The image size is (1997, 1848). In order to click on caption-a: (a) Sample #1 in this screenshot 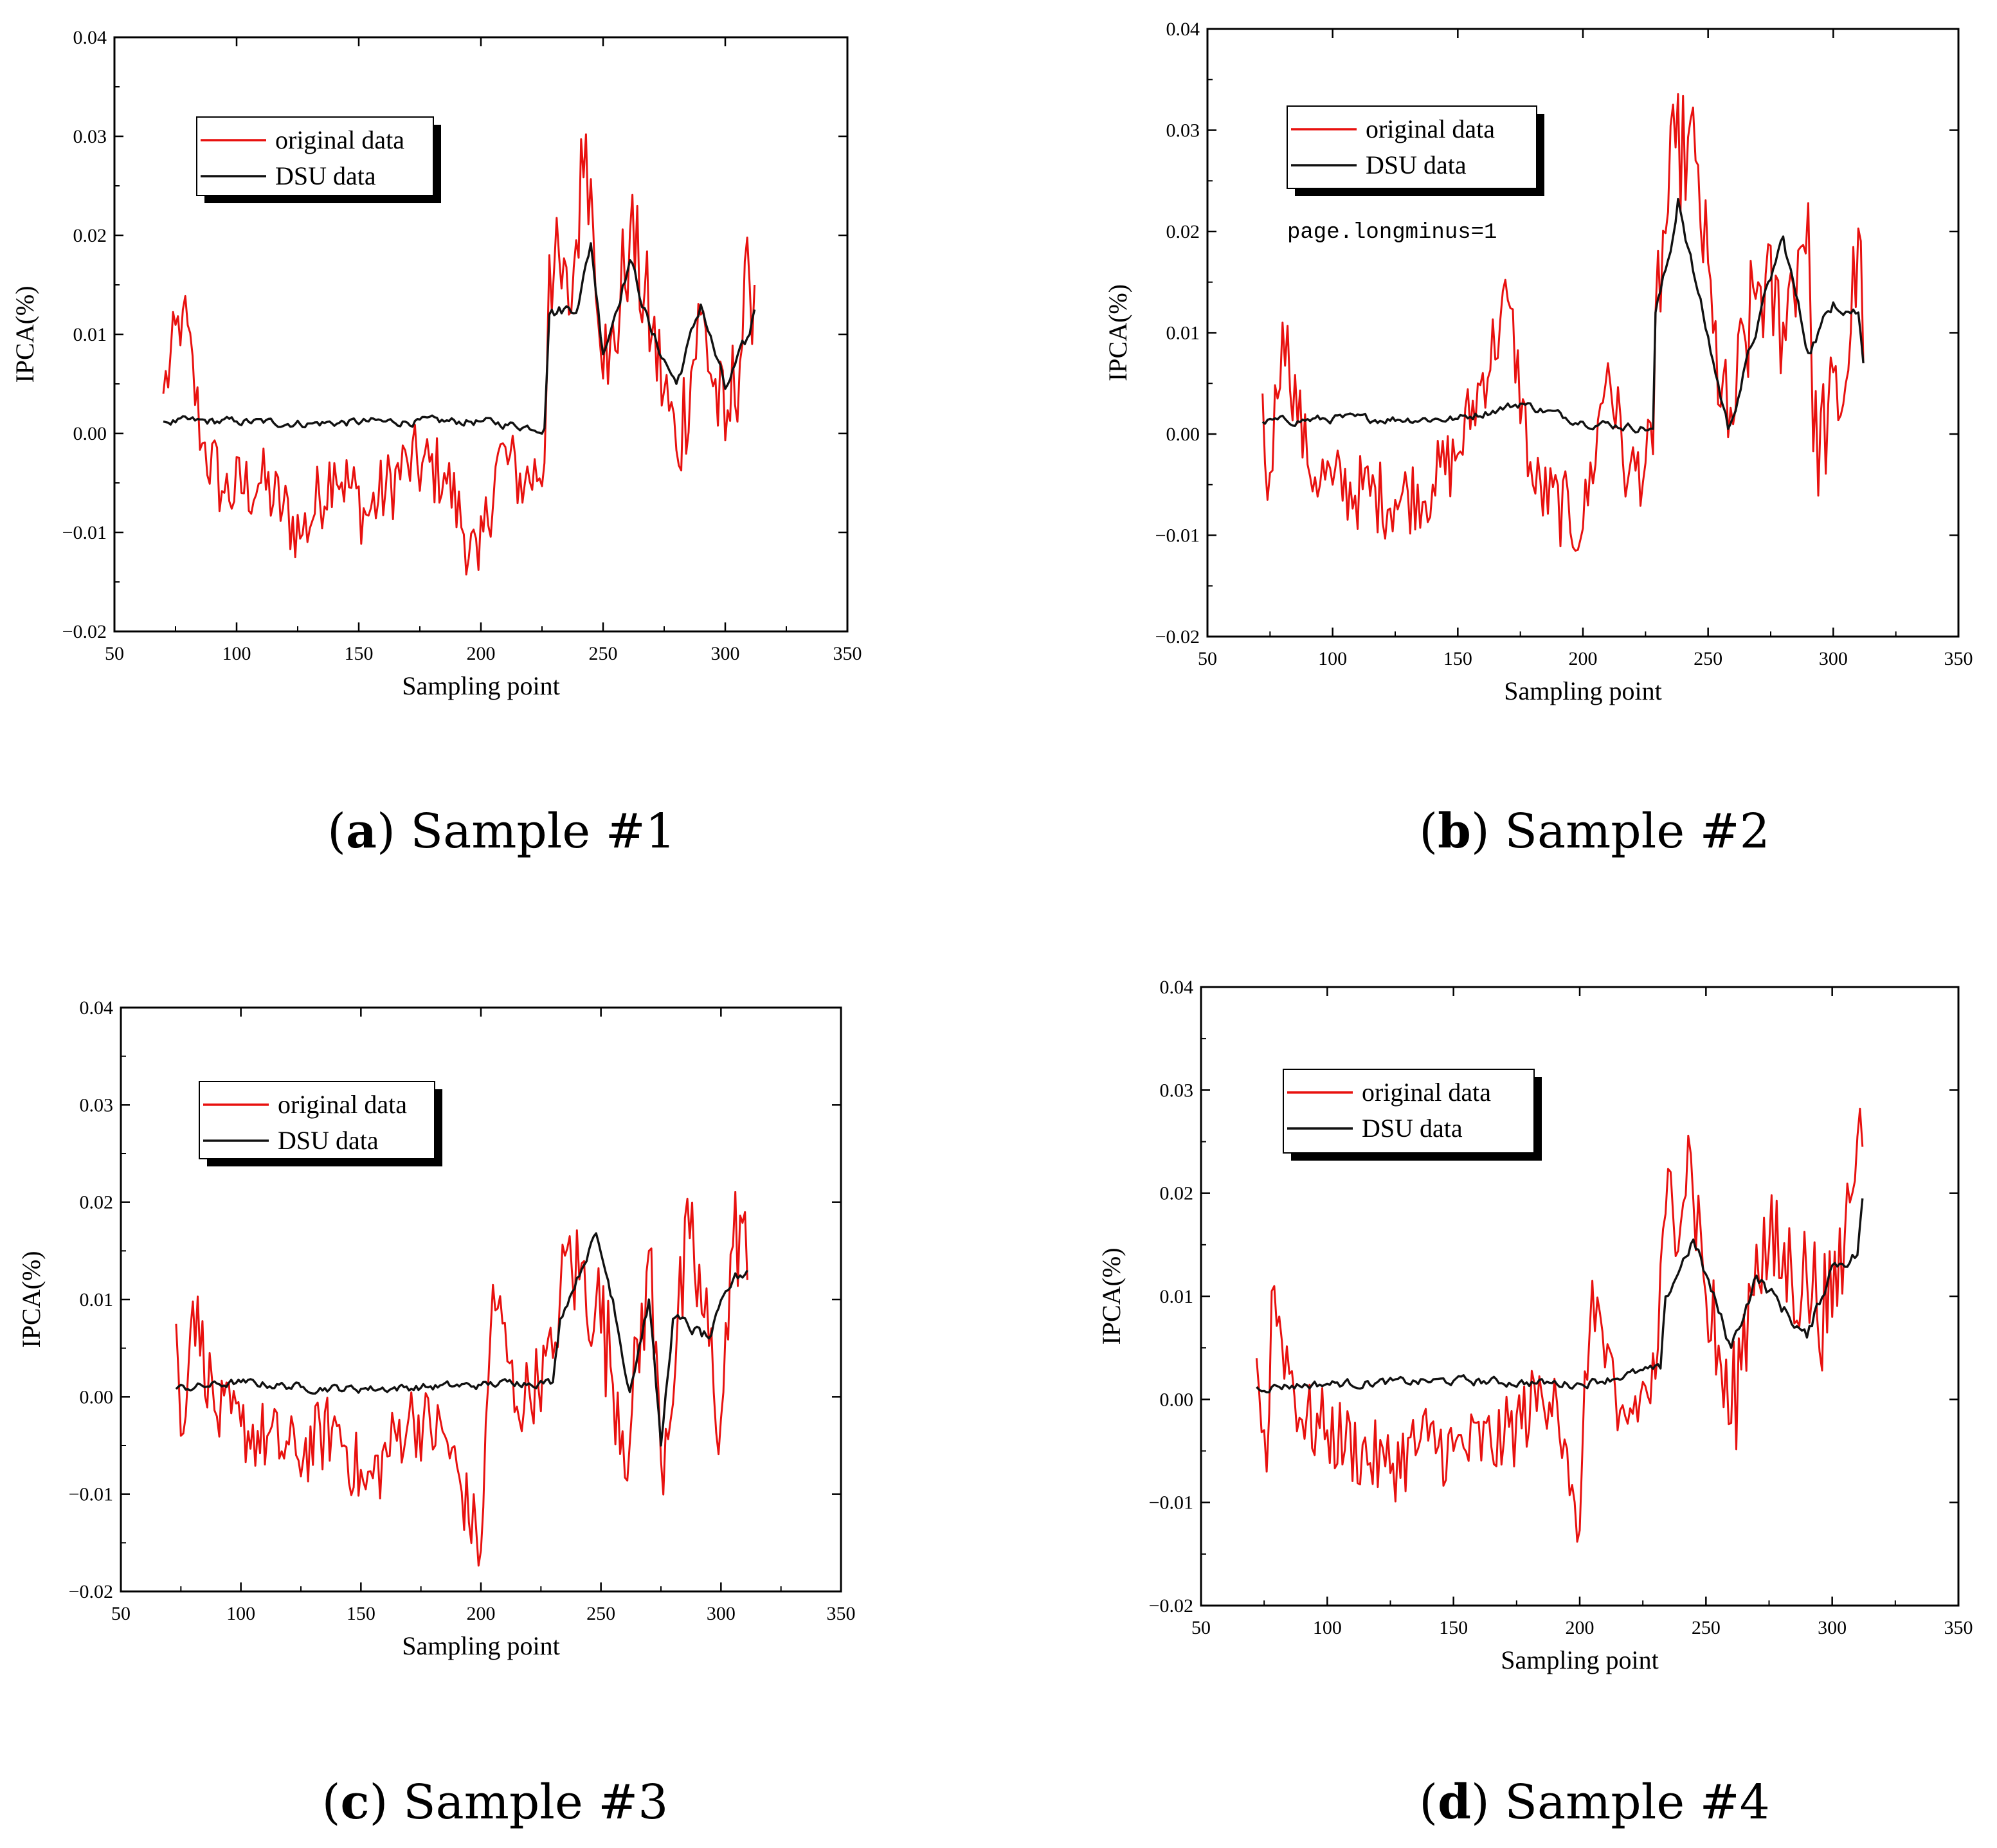, I will do `click(502, 831)`.